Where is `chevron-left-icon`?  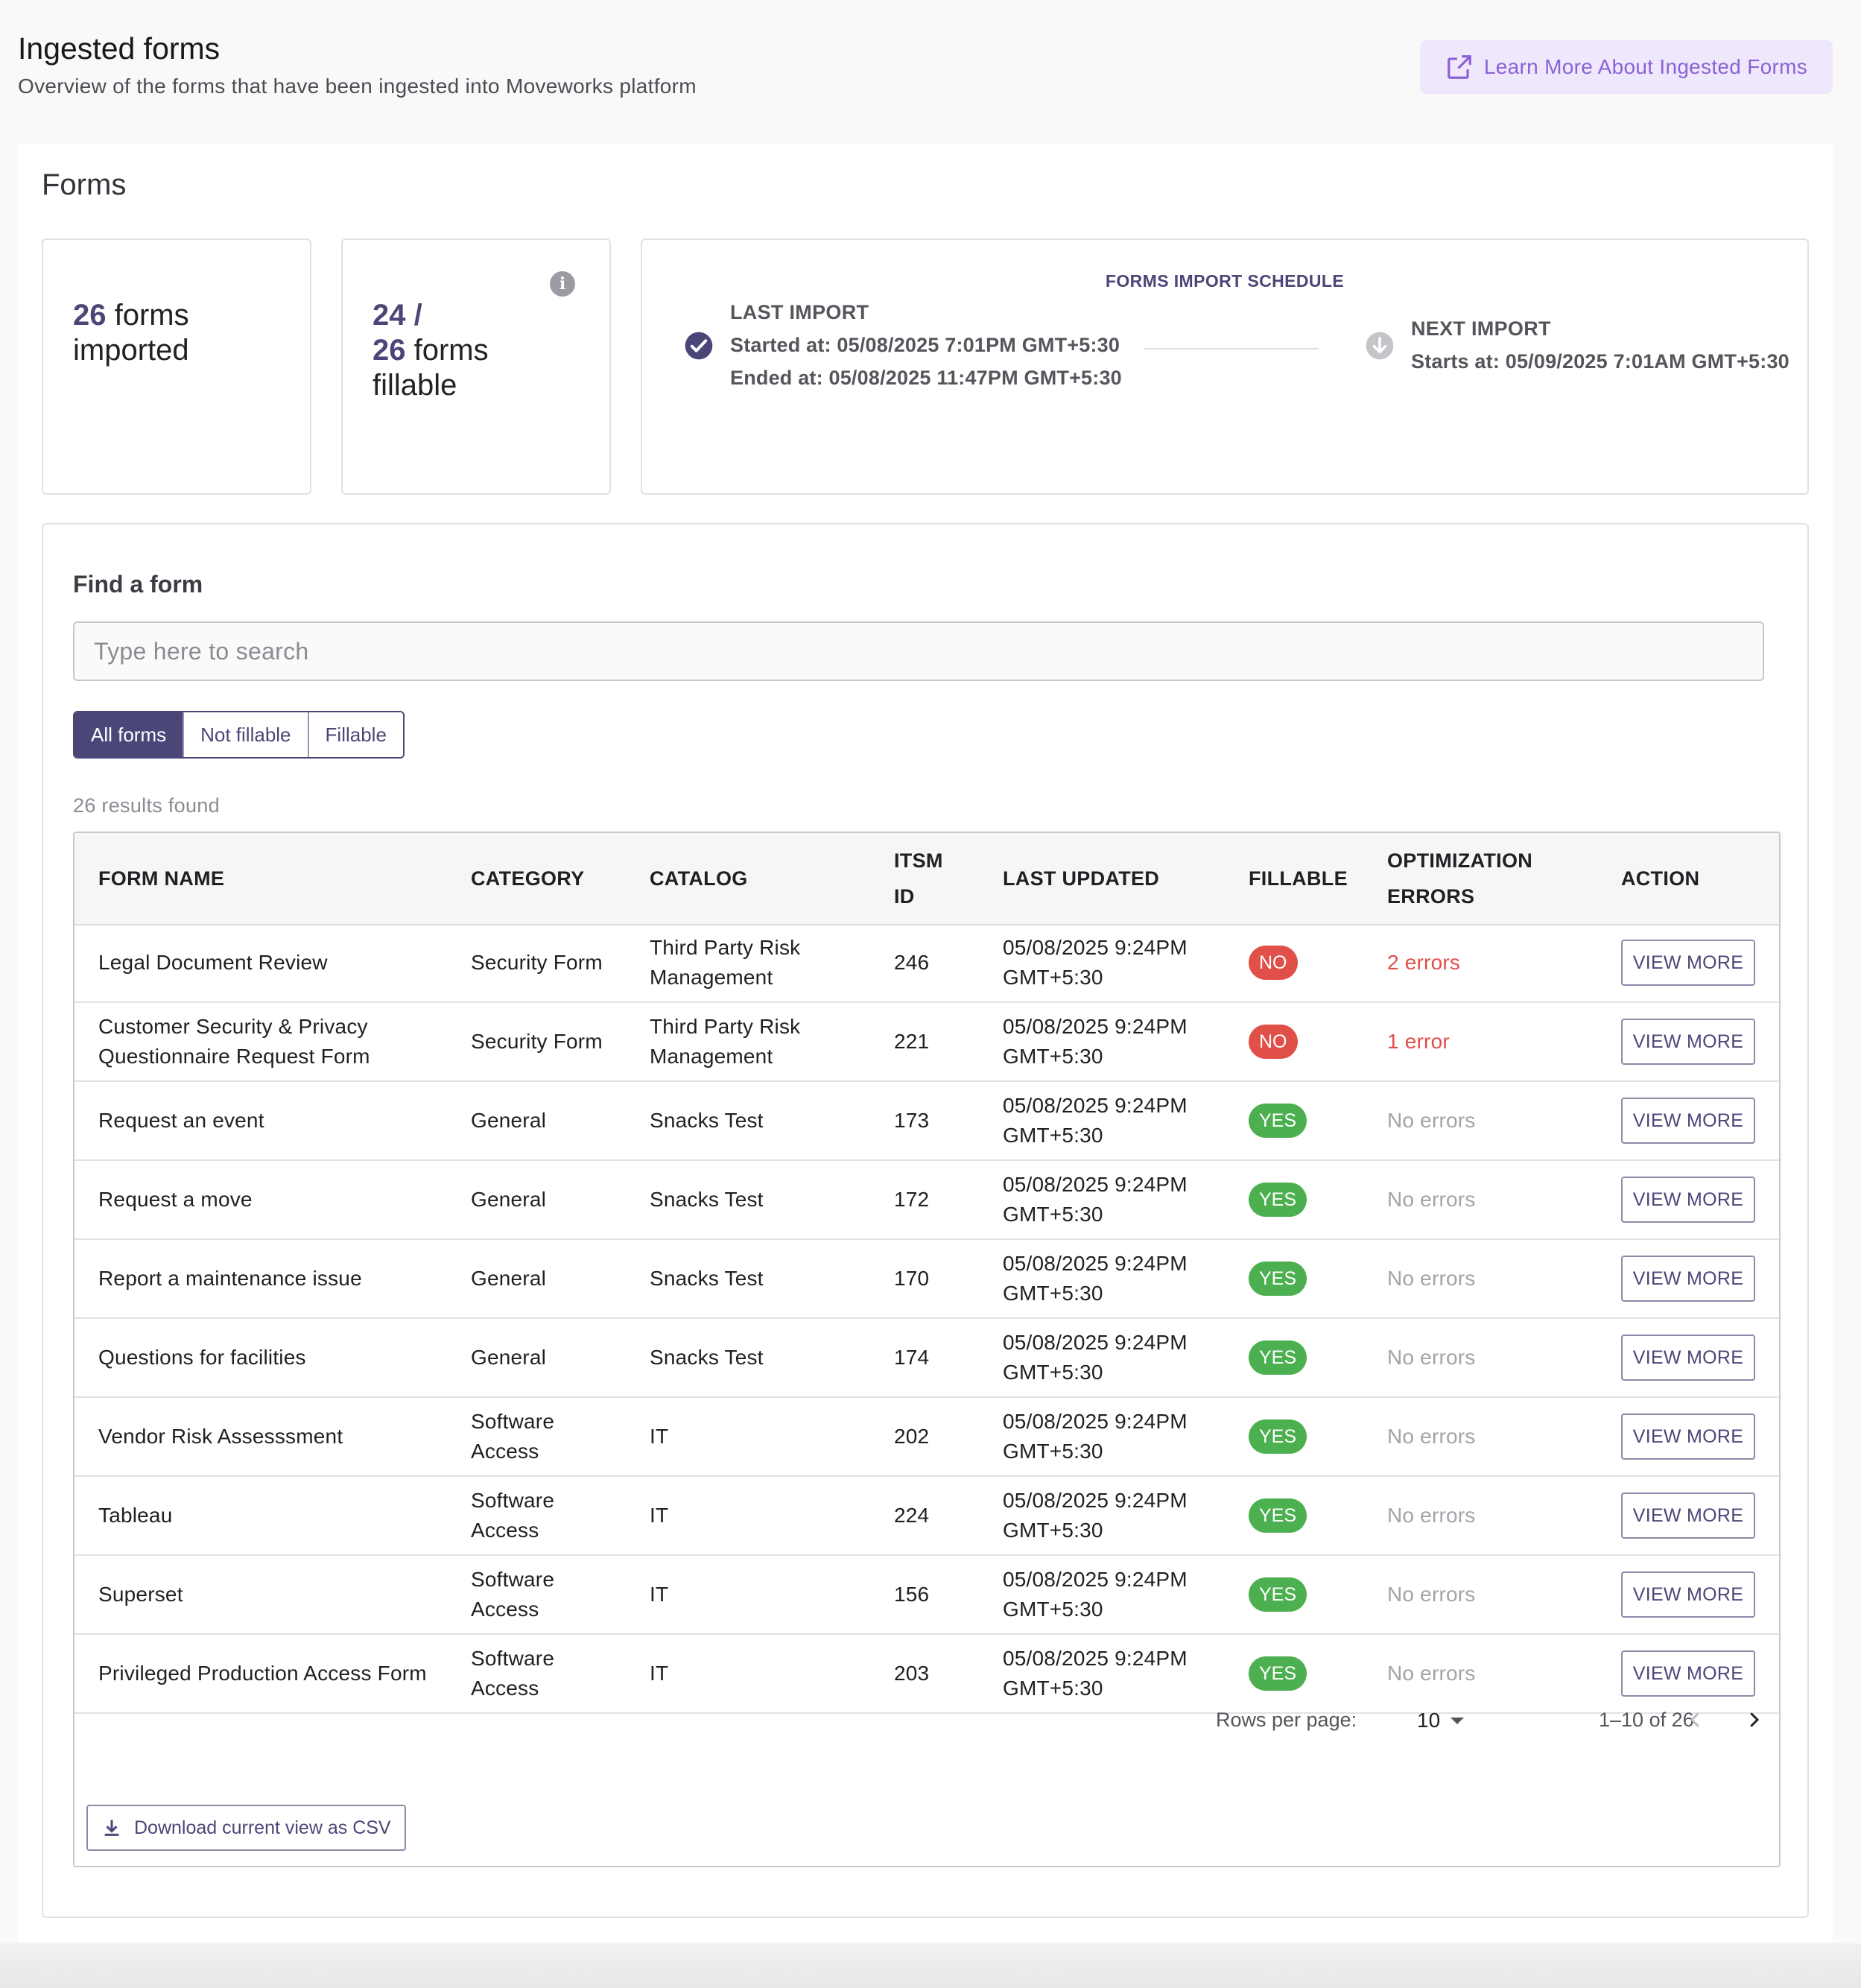
chevron-left-icon is located at coordinates (1696, 1720).